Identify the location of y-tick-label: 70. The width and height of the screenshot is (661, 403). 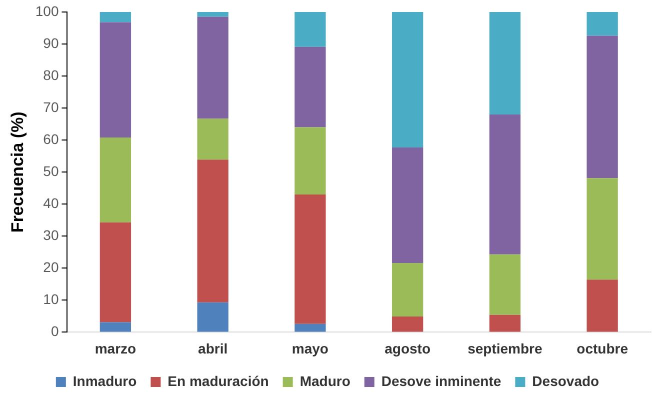
(51, 106).